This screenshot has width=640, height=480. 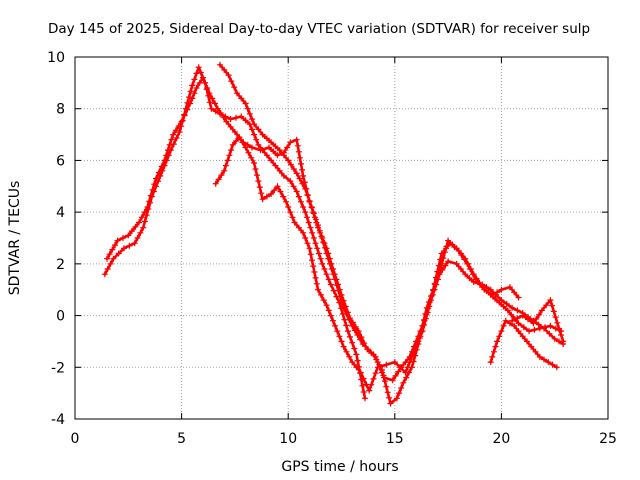 I want to click on y-tick-label: 6, so click(x=60, y=161).